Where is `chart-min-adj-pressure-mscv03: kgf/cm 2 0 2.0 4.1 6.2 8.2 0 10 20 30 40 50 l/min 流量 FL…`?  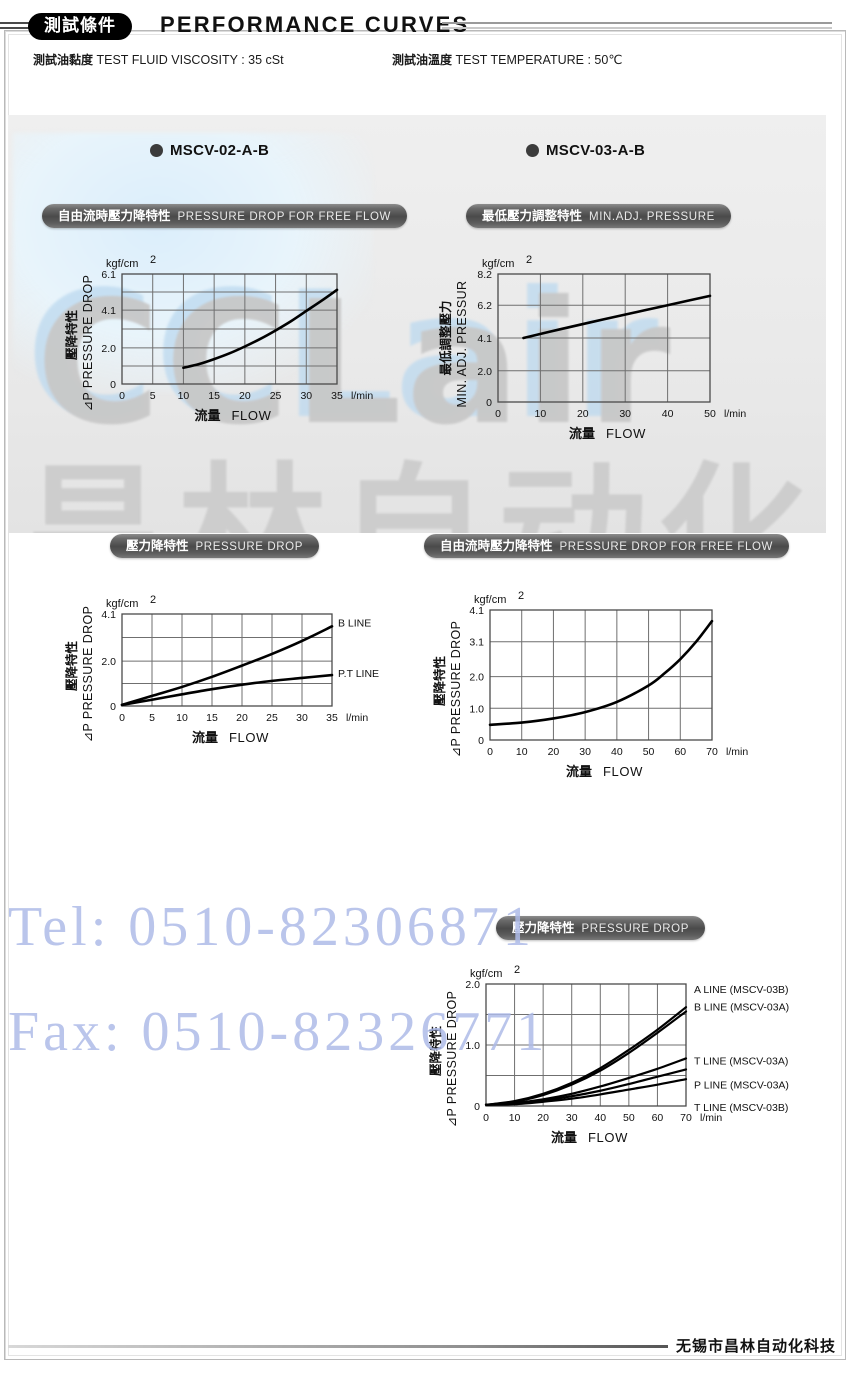
chart-min-adj-pressure-mscv03: kgf/cm 2 0 2.0 4.1 6.2 8.2 0 10 20 30 40 50 l/min 流量 FL… is located at coordinates (589, 349).